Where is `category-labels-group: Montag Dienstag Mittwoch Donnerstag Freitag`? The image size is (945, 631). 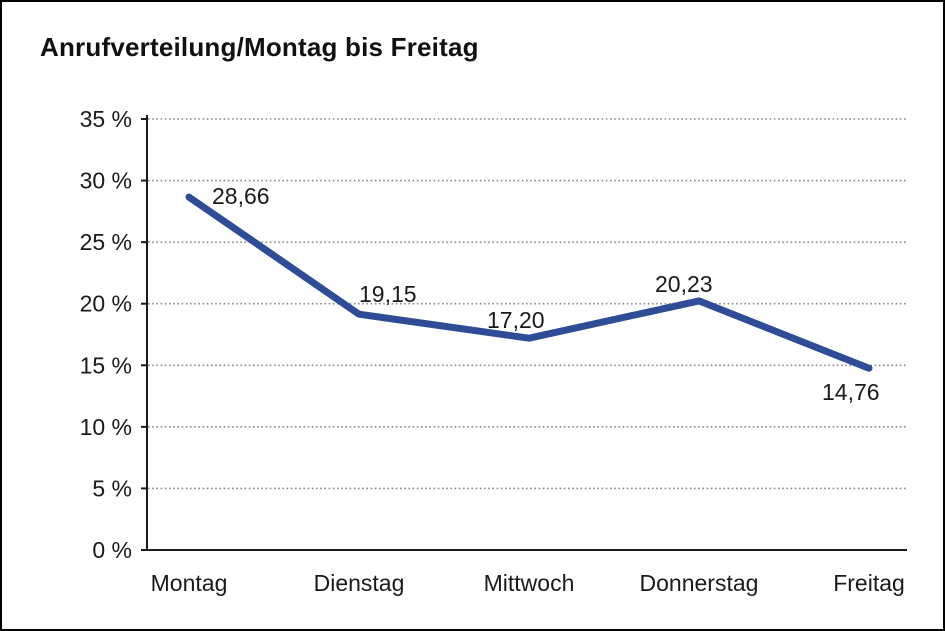
category-labels-group: Montag Dienstag Mittwoch Donnerstag Freitag is located at coordinates (528, 583).